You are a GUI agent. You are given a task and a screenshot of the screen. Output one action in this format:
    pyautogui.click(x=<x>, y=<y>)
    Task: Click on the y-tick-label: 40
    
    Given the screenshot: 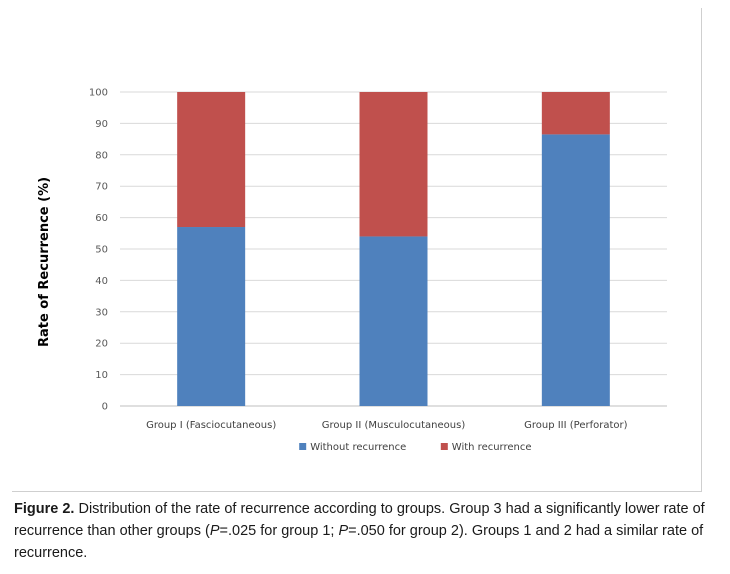 What is the action you would take?
    pyautogui.click(x=101, y=281)
    